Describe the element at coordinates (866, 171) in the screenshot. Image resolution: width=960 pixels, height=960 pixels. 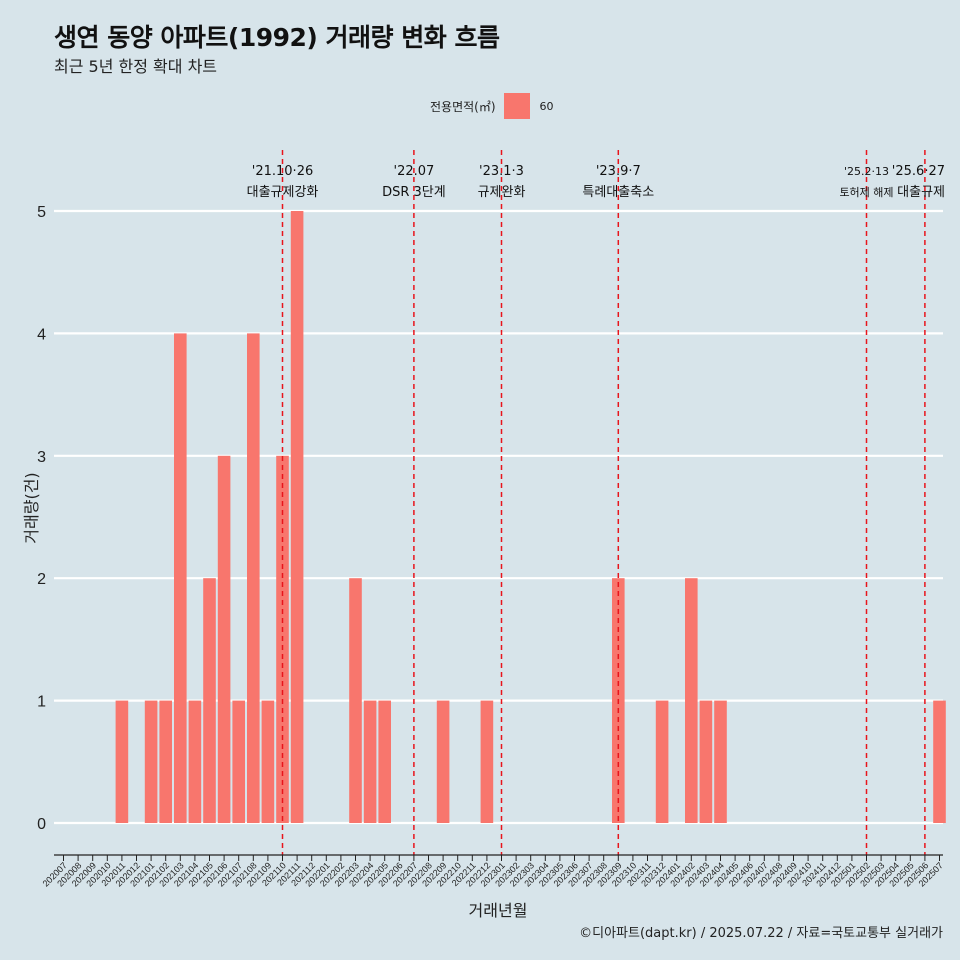
I see `event-date-label: '25.2·13` at that location.